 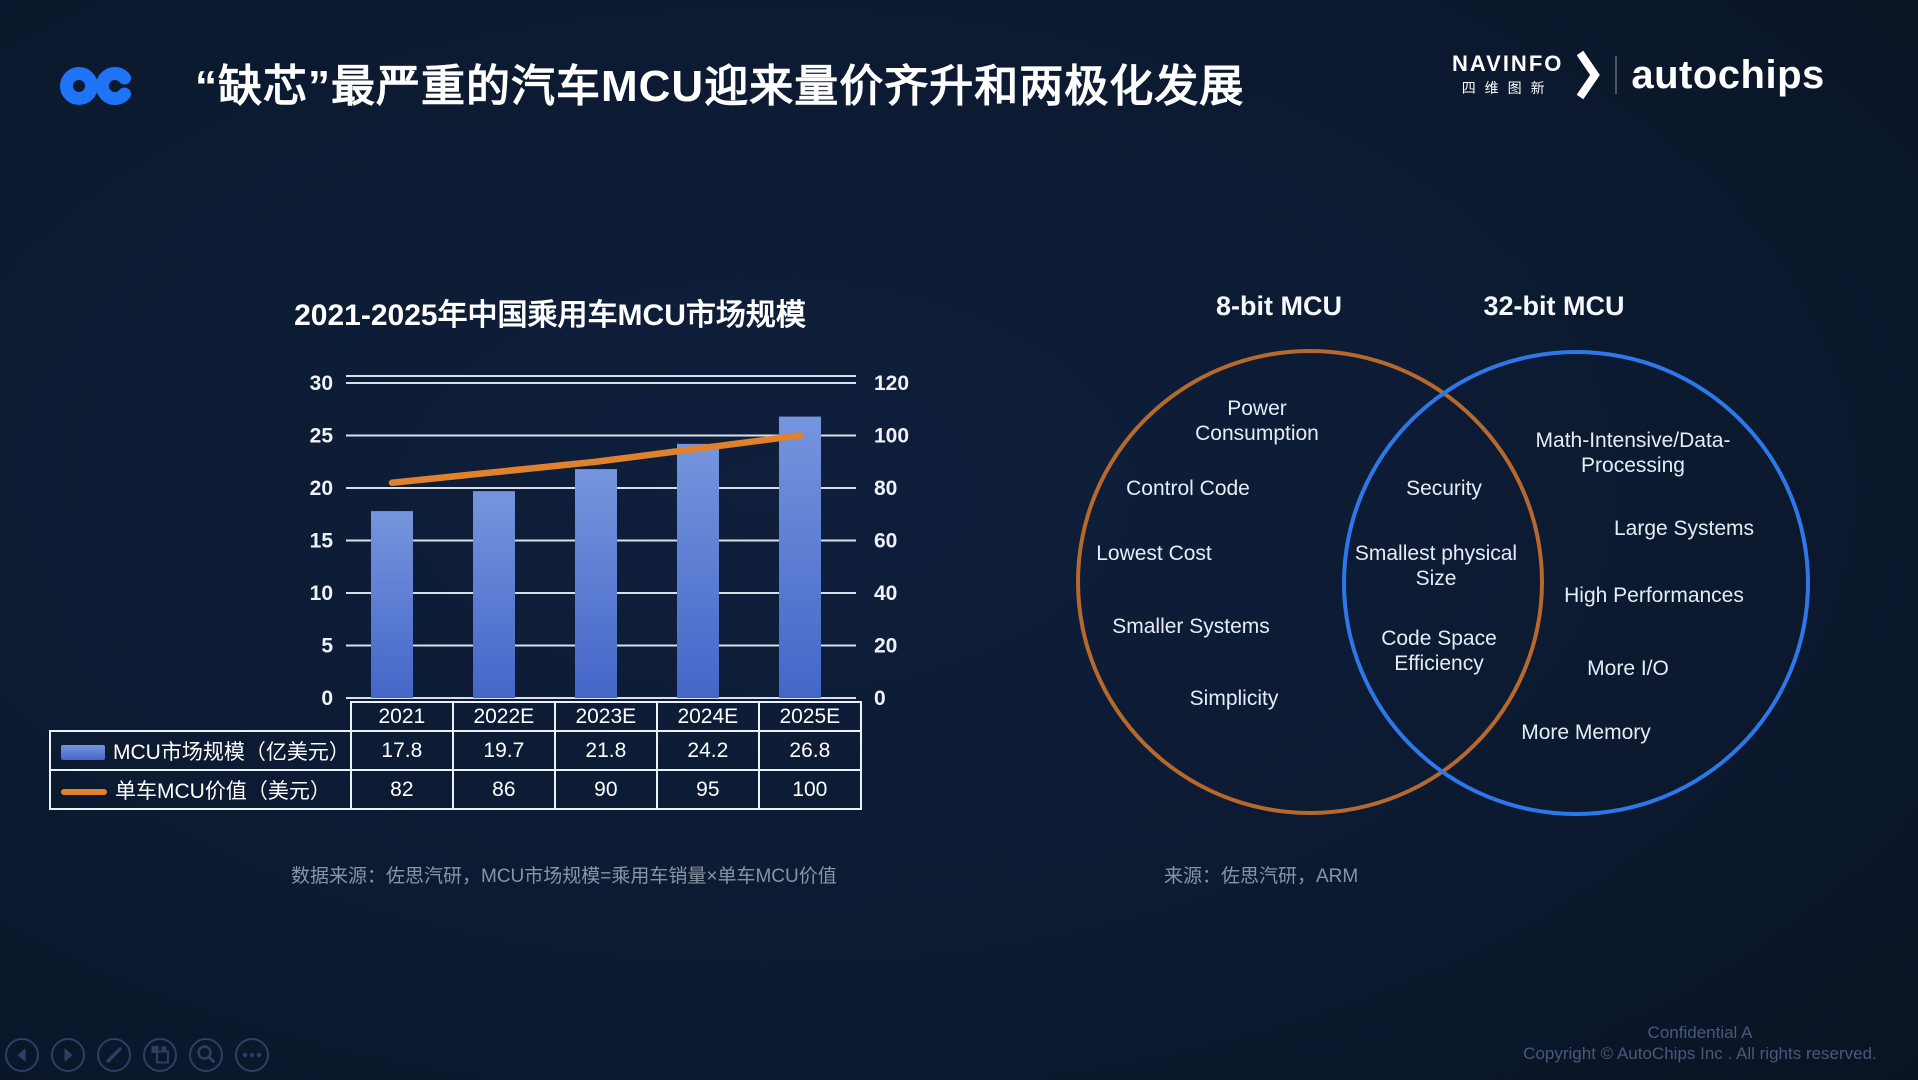 What do you see at coordinates (720, 86) in the screenshot?
I see `page-title: “缺芯”最严重的汽车MCU迎来量价齐升和两极化发展` at bounding box center [720, 86].